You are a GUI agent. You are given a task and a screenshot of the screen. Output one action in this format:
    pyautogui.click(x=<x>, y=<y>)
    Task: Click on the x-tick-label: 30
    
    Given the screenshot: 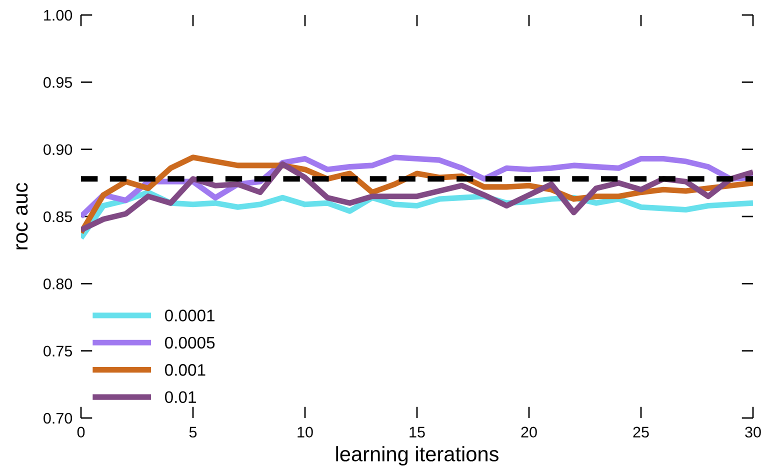 What is the action you would take?
    pyautogui.click(x=753, y=432)
    